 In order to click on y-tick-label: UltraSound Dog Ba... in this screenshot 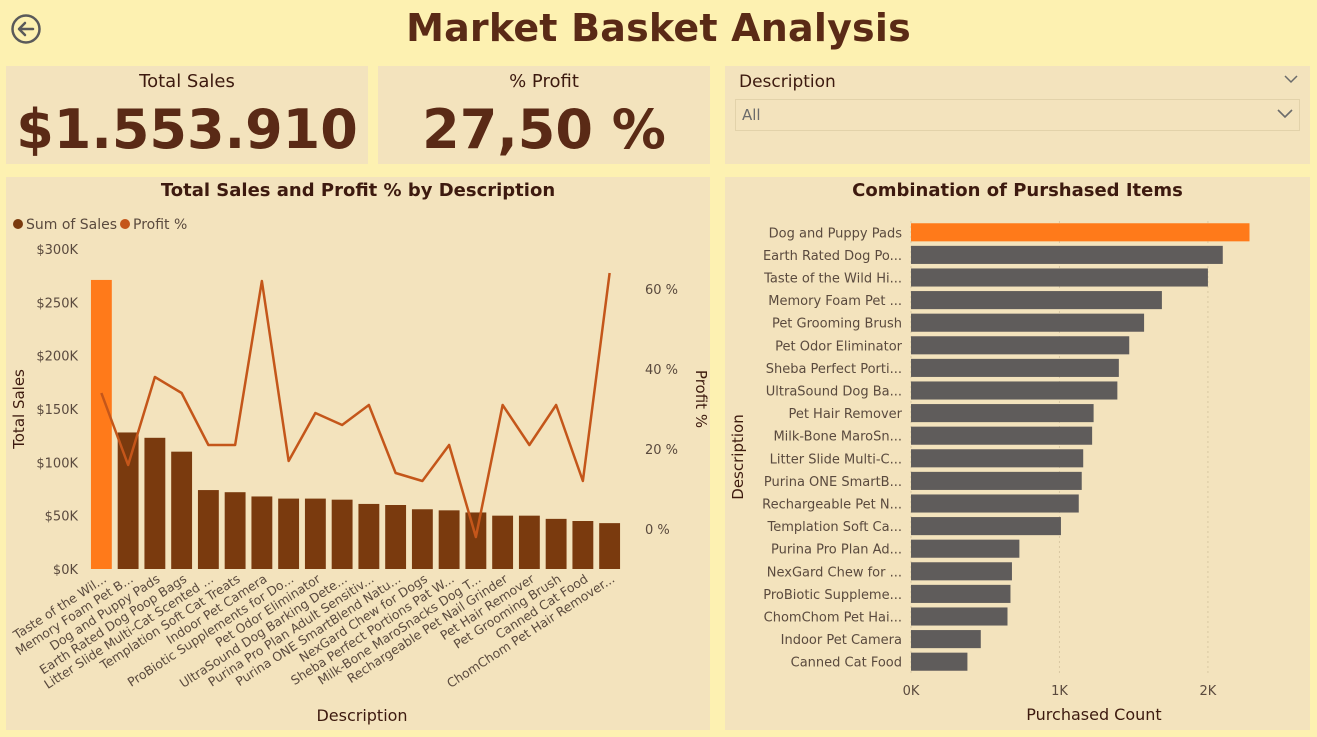, I will do `click(834, 392)`.